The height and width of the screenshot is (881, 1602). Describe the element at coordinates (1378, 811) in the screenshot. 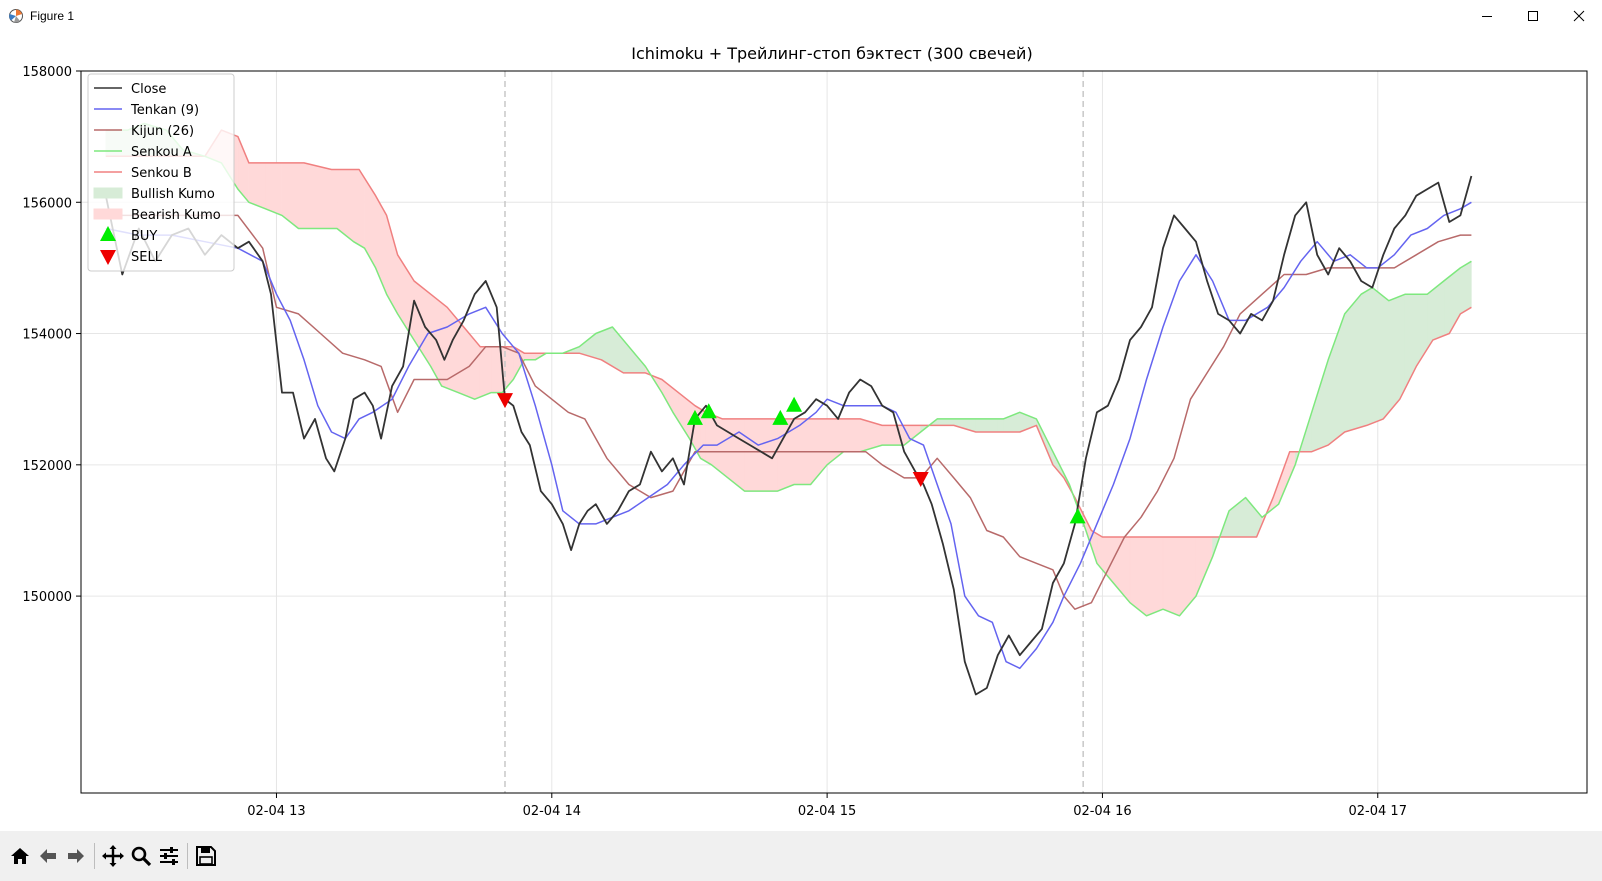

I see `x-tick-label: 02-04 17` at that location.